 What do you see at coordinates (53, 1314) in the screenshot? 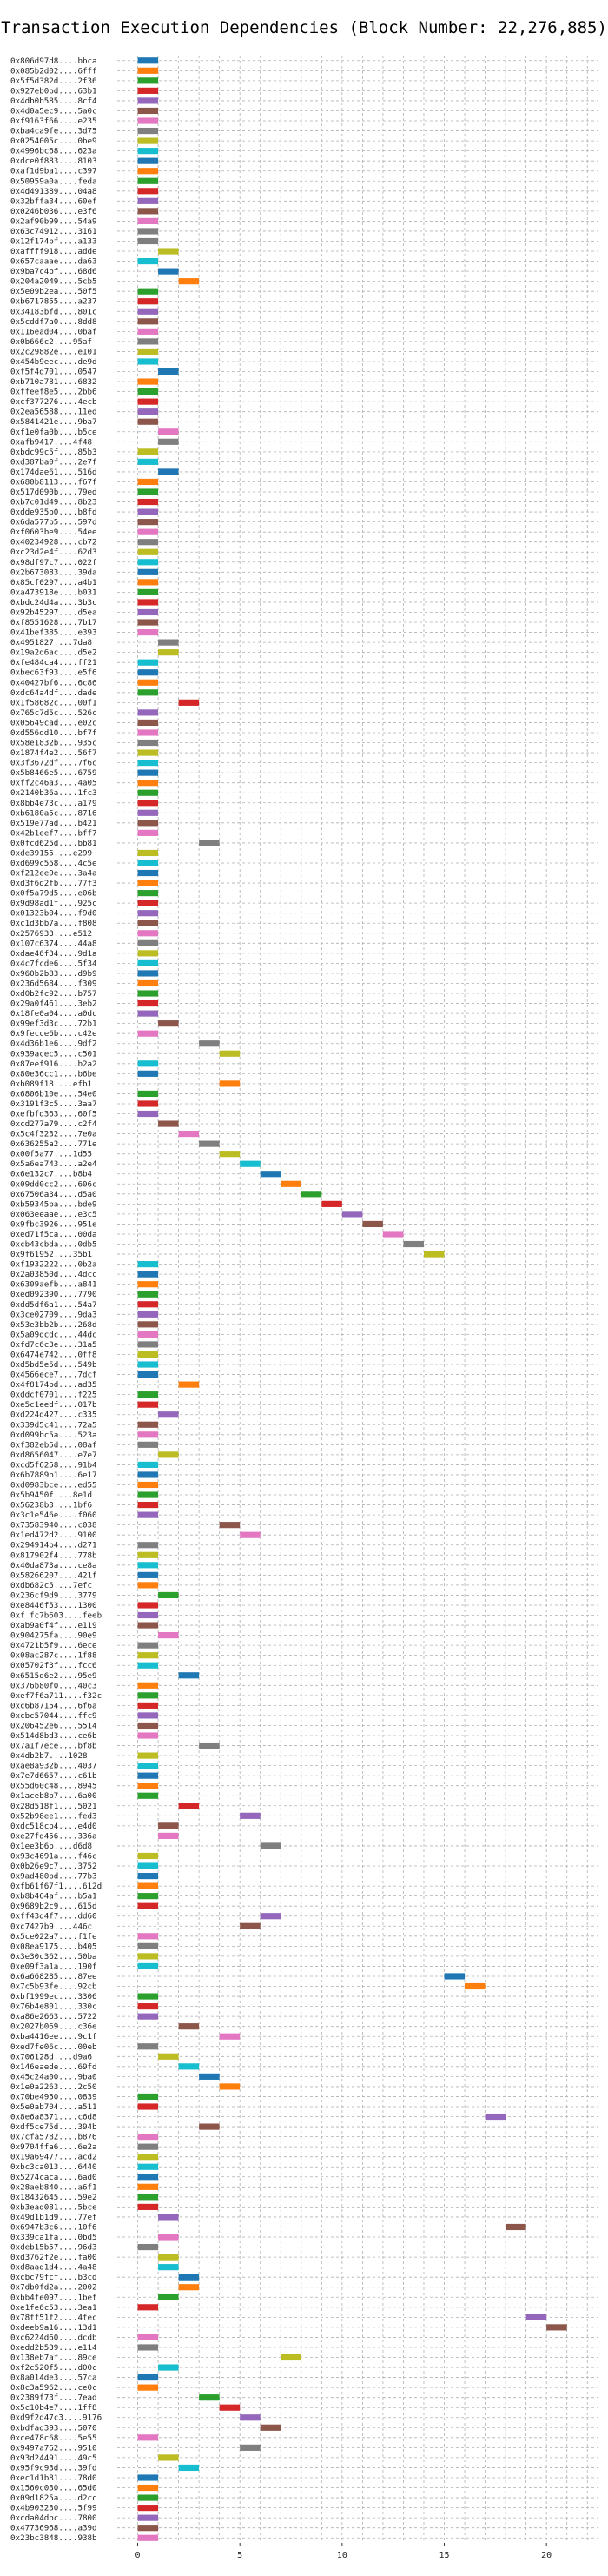
I see `transaction-label: 0x3ce02709....9da3` at bounding box center [53, 1314].